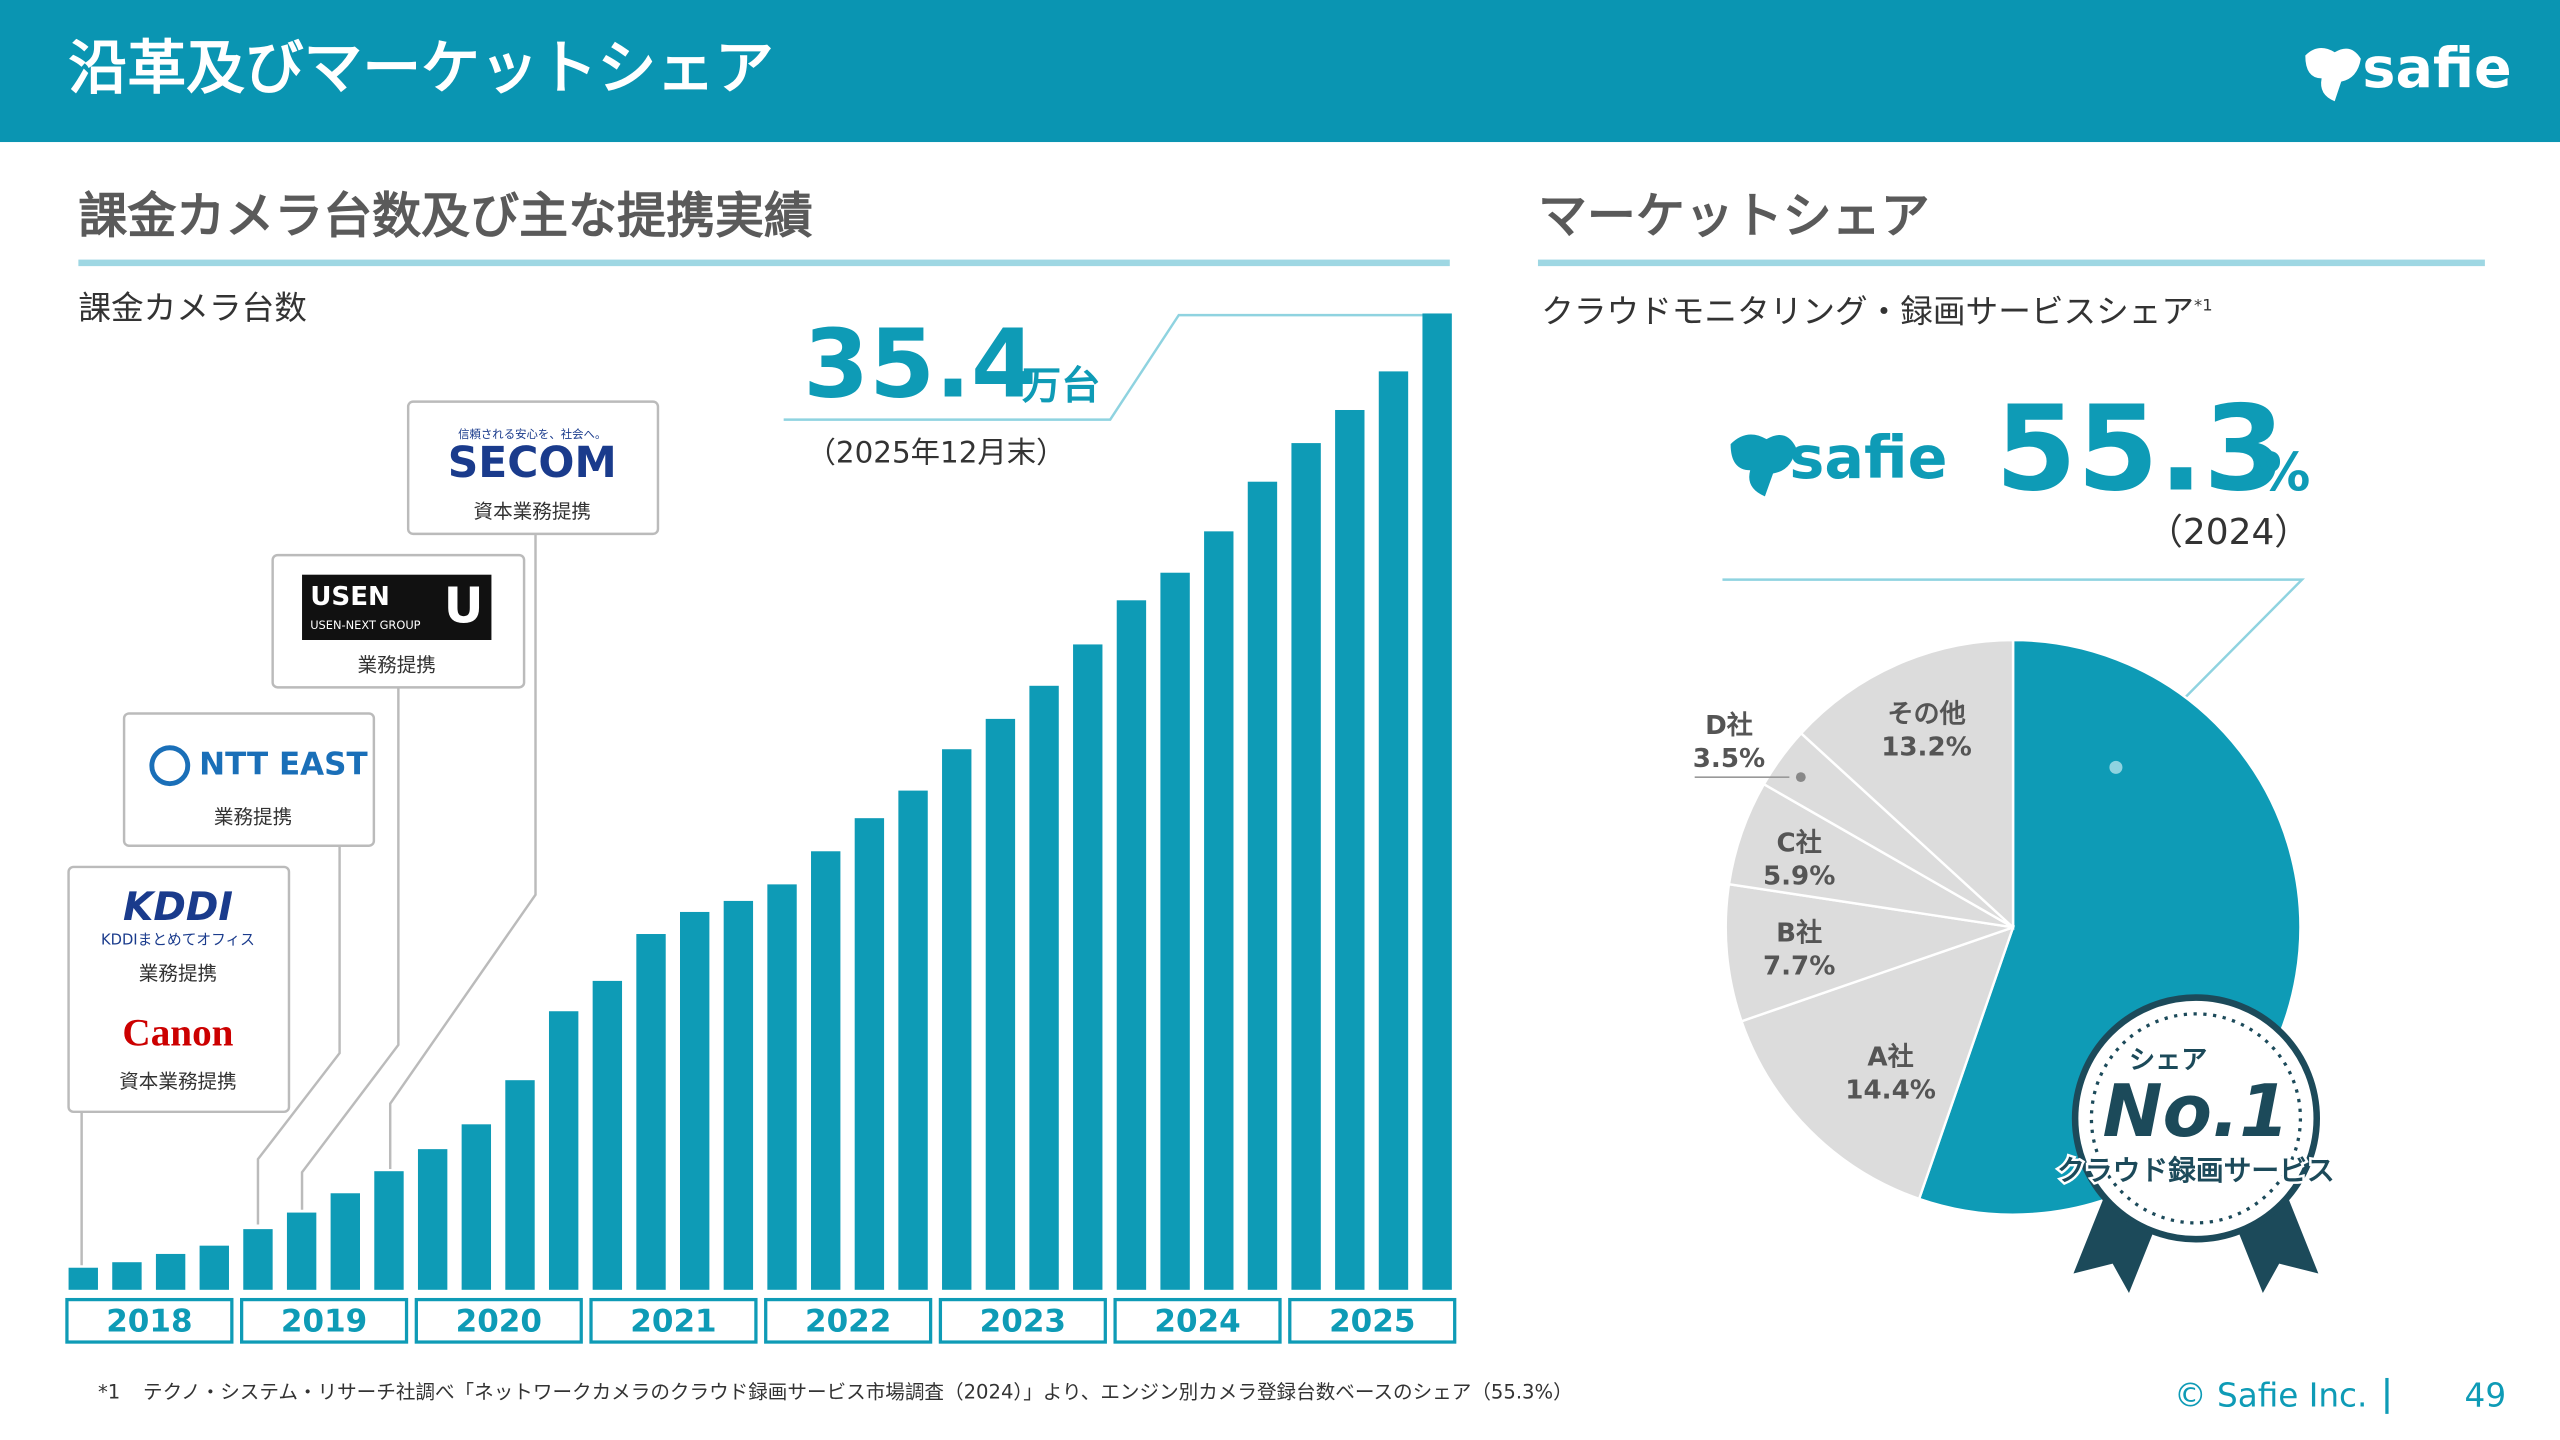  Describe the element at coordinates (2196, 1111) in the screenshot. I see `badge-main: No.1` at that location.